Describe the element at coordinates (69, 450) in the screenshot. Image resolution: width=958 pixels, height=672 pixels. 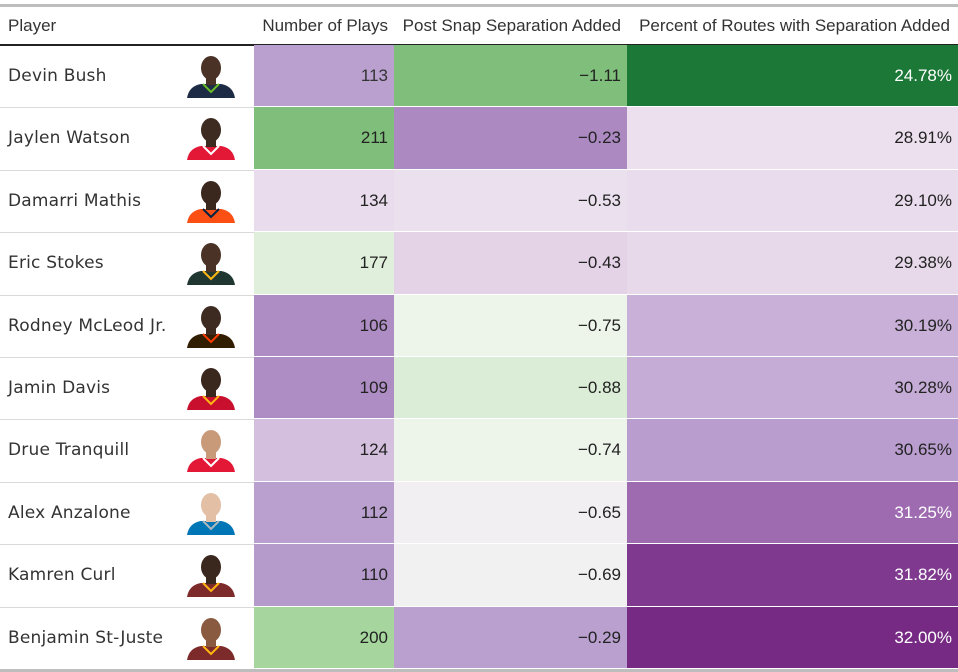
I see `player-name: Drue Tranquill` at that location.